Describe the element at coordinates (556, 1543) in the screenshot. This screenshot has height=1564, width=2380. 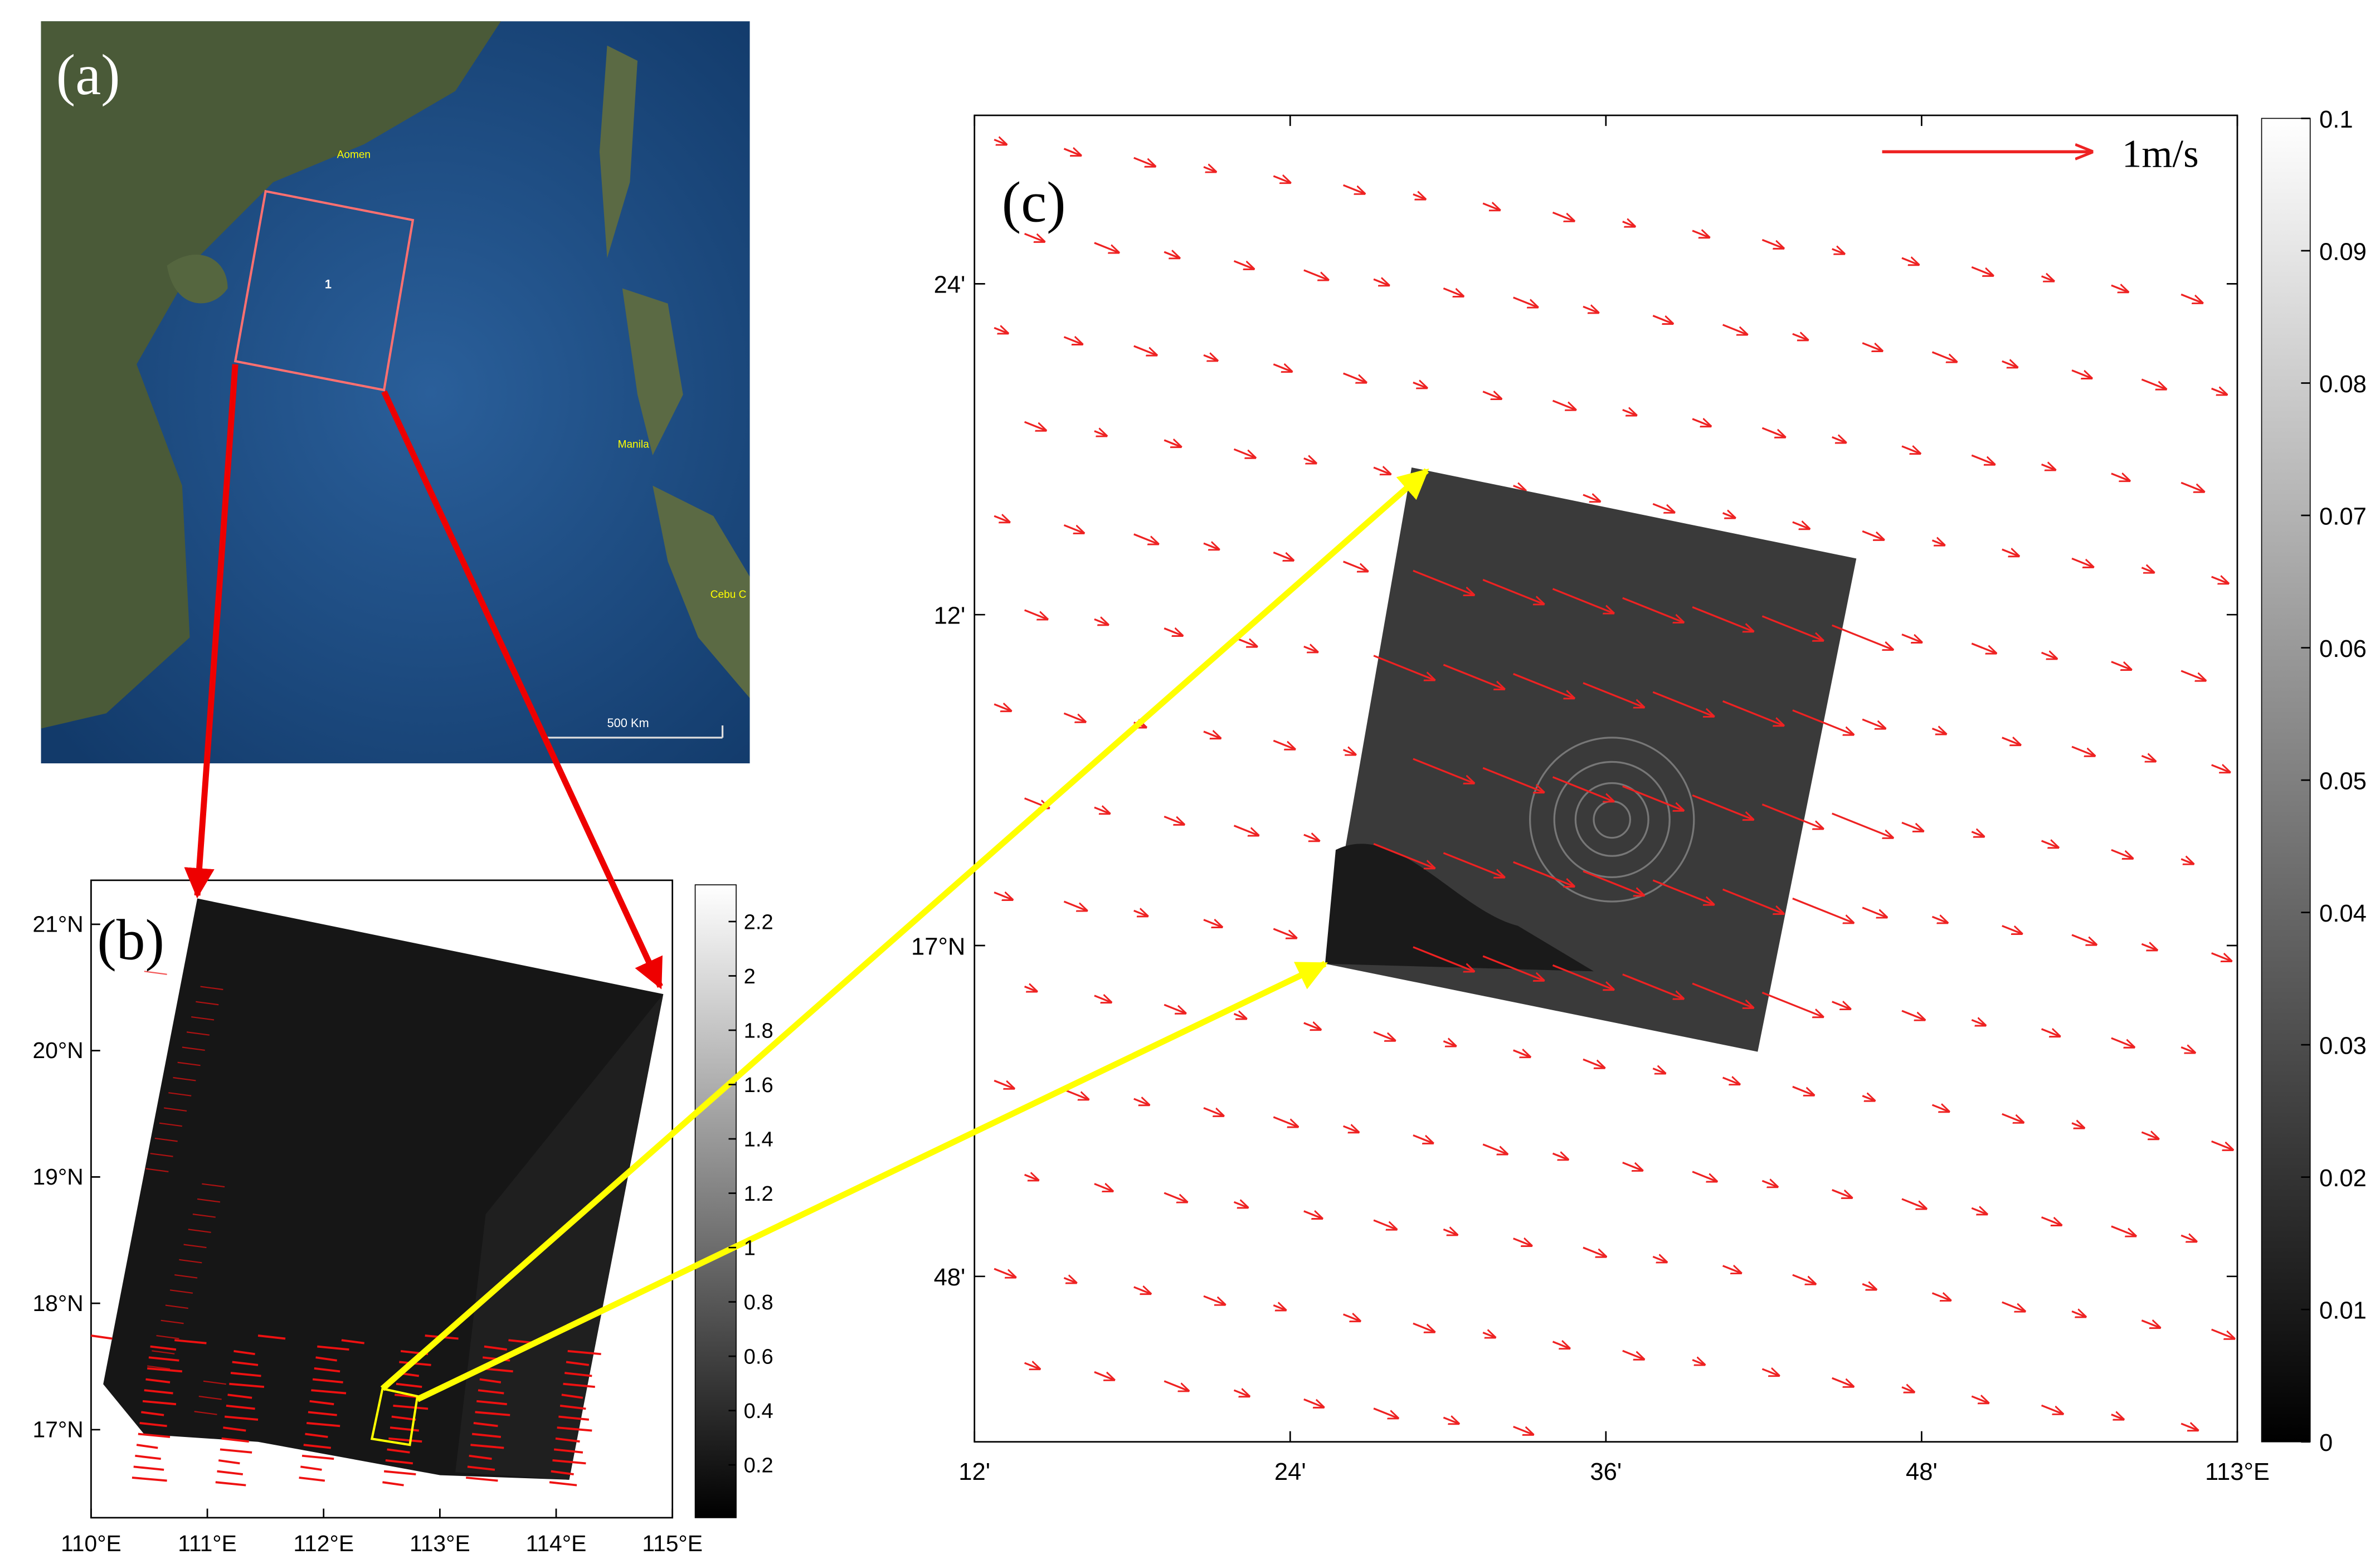
I see `tick-label: 114°E` at that location.